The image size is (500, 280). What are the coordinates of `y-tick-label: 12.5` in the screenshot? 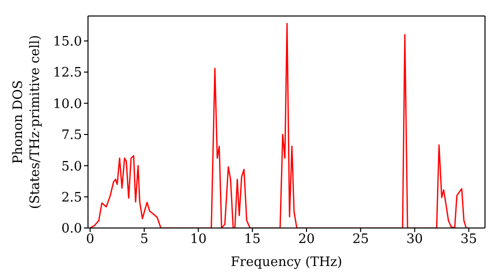 It's located at (67, 73).